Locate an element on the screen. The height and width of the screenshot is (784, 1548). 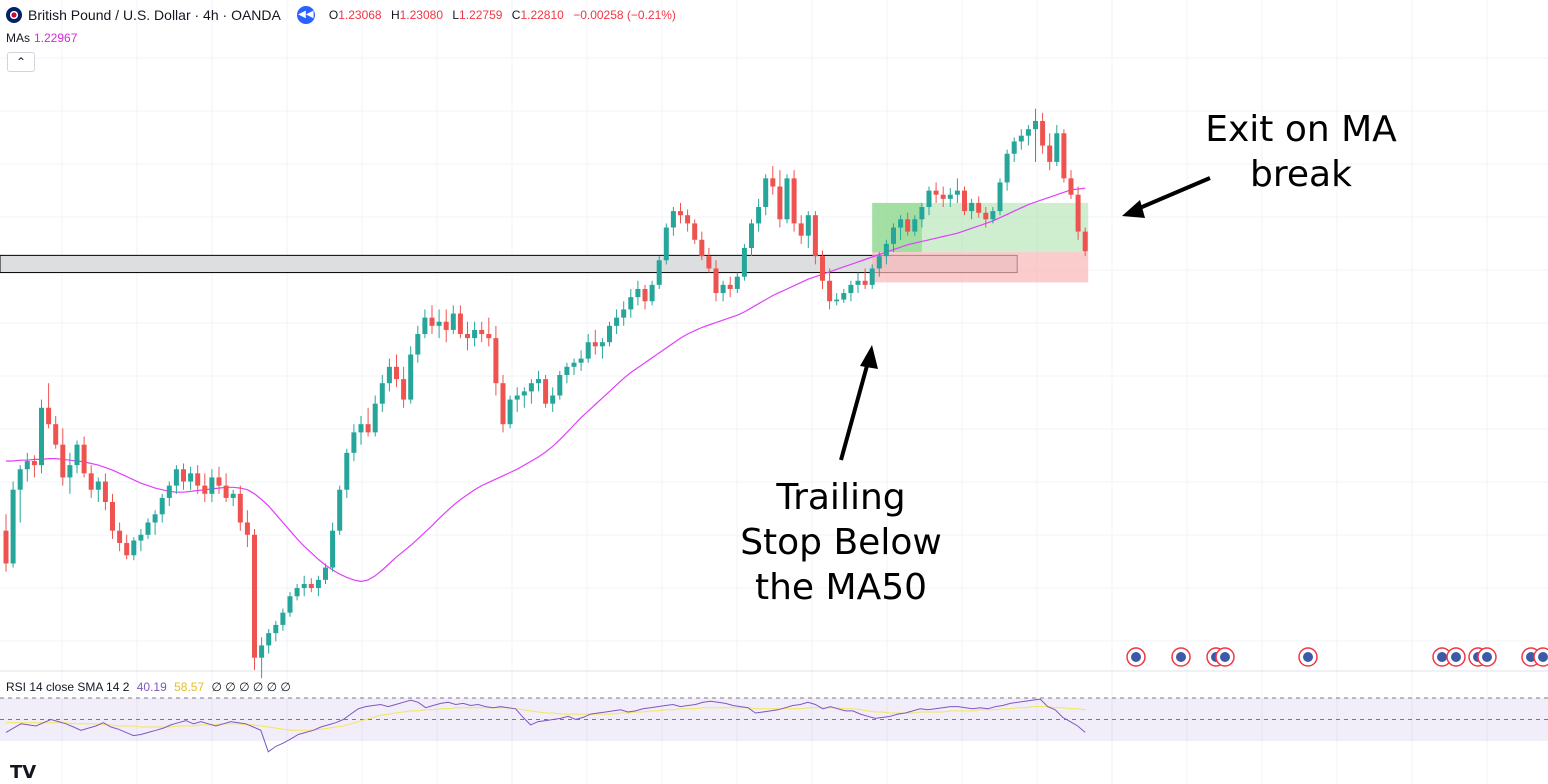
exit-annotation-line: break is located at coordinates (1301, 174).